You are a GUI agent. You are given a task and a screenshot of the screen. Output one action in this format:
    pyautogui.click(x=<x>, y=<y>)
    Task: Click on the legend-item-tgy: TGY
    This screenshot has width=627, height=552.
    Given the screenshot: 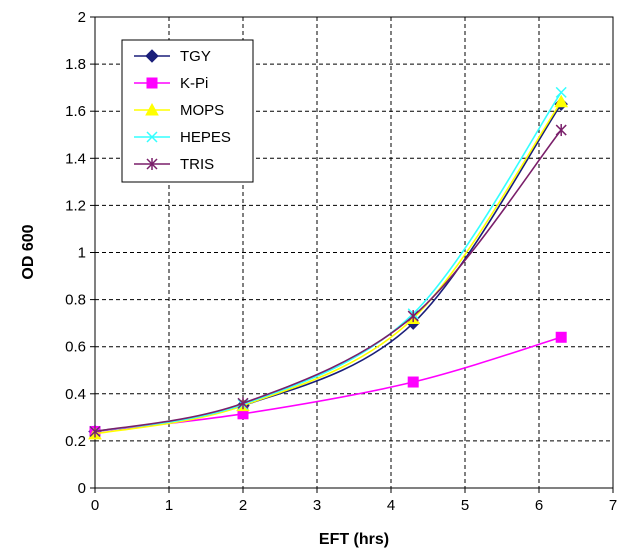 What is the action you would take?
    pyautogui.click(x=172, y=56)
    